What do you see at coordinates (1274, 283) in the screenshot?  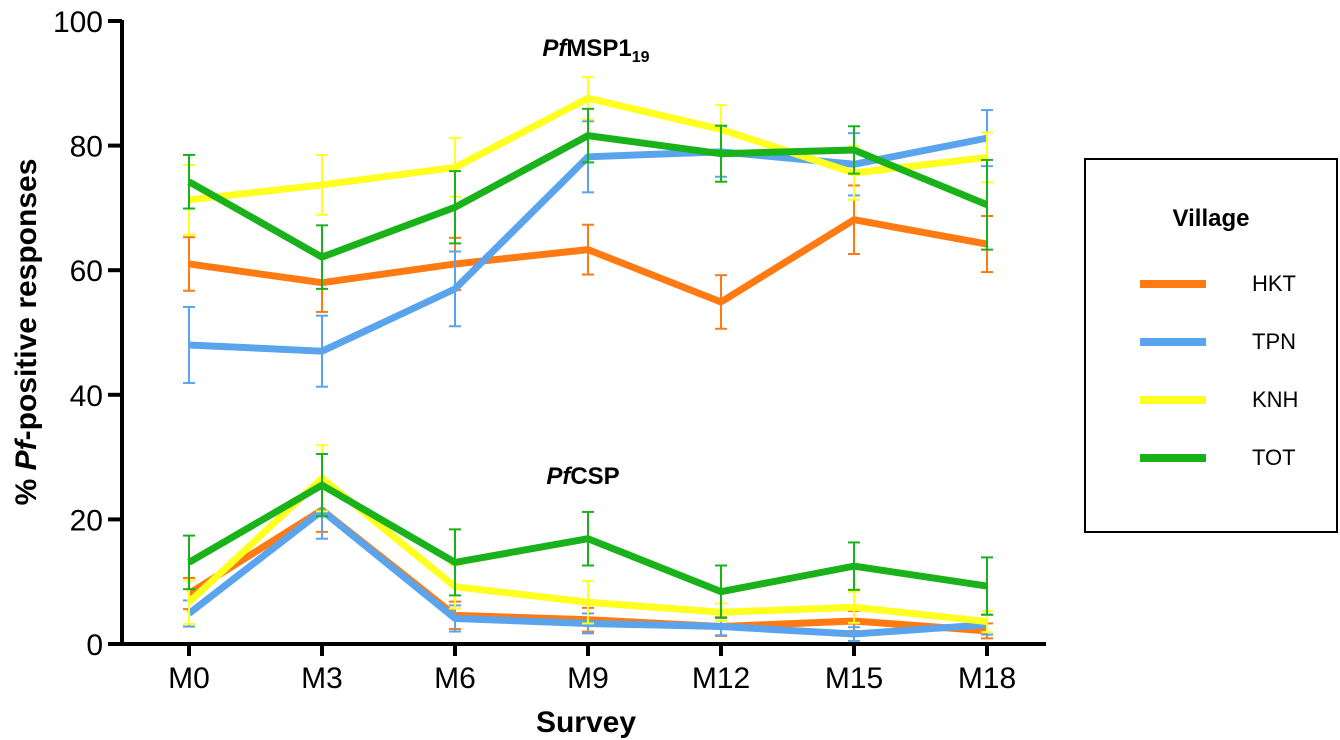 I see `legend-label-hkt: HKT` at bounding box center [1274, 283].